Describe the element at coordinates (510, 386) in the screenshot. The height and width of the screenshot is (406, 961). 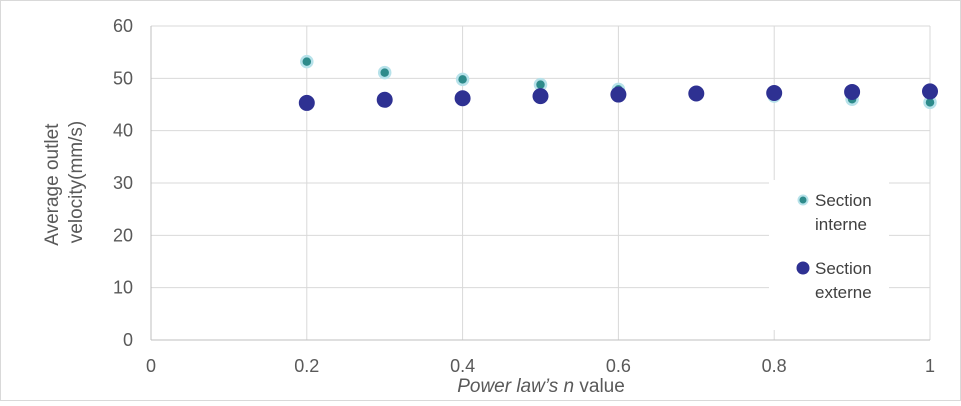
I see `x-axis-title-prefix: Power law’s` at that location.